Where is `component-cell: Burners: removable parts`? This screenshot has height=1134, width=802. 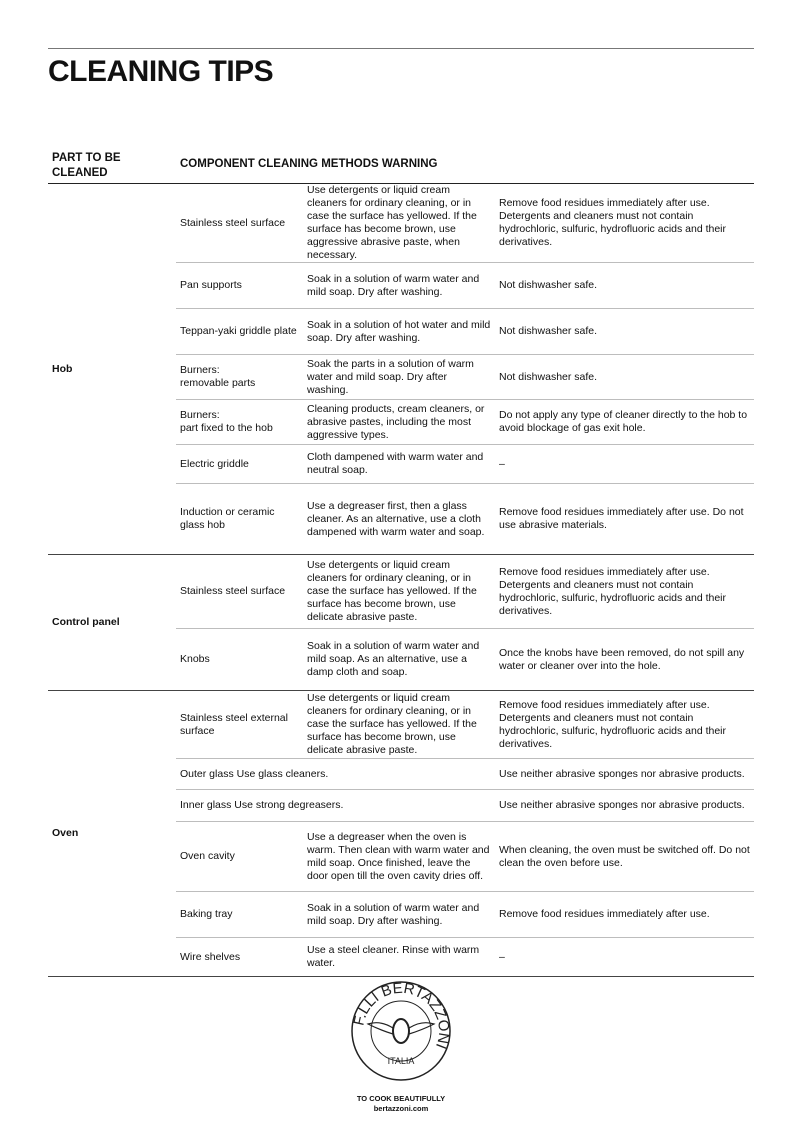 component-cell: Burners: removable parts is located at coordinates (239, 377).